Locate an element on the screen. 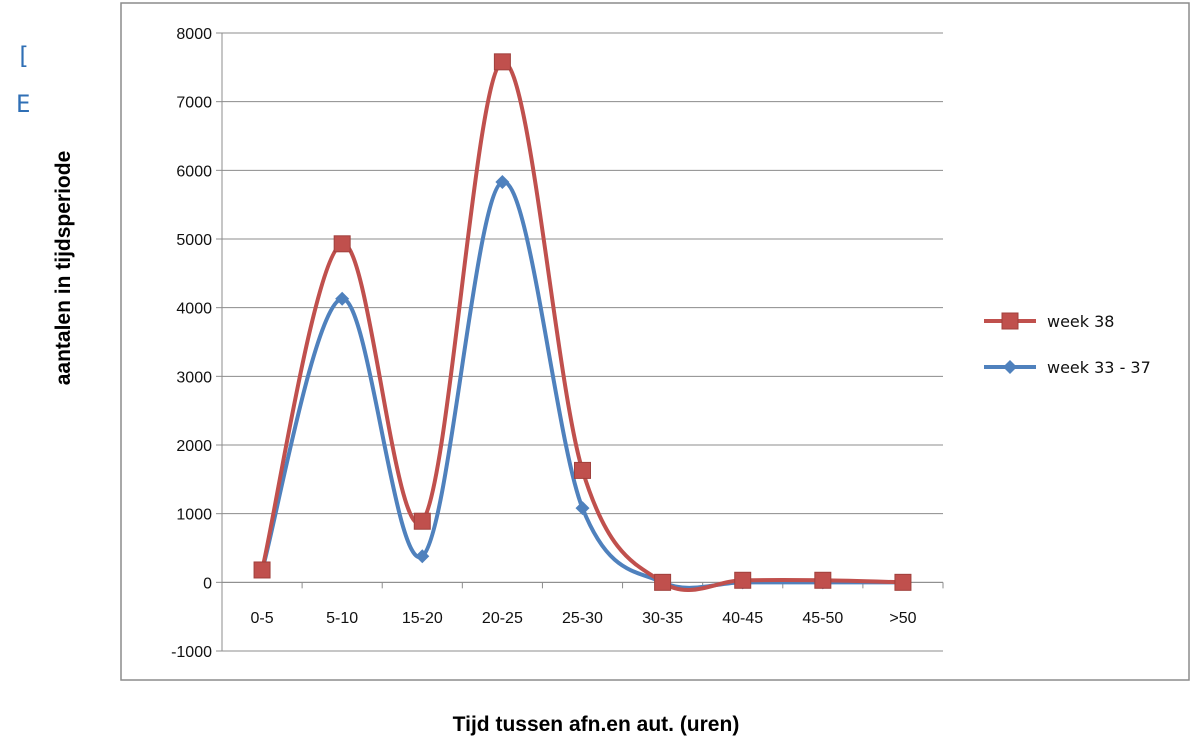 This screenshot has height=745, width=1192. x-tick-label: 0-5 is located at coordinates (261, 618).